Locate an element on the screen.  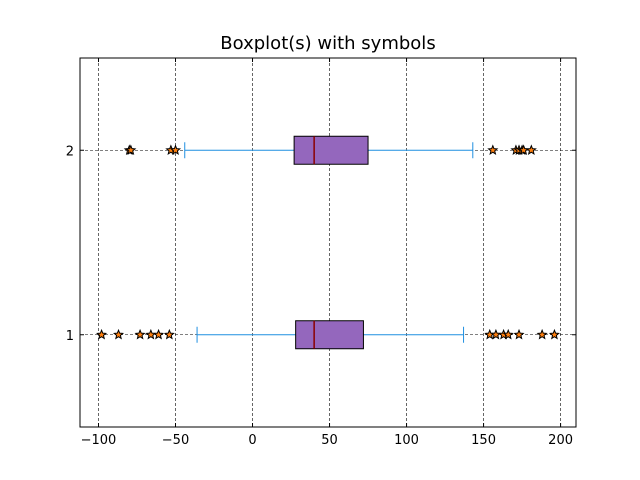
x-tick-label: 50 is located at coordinates (329, 440).